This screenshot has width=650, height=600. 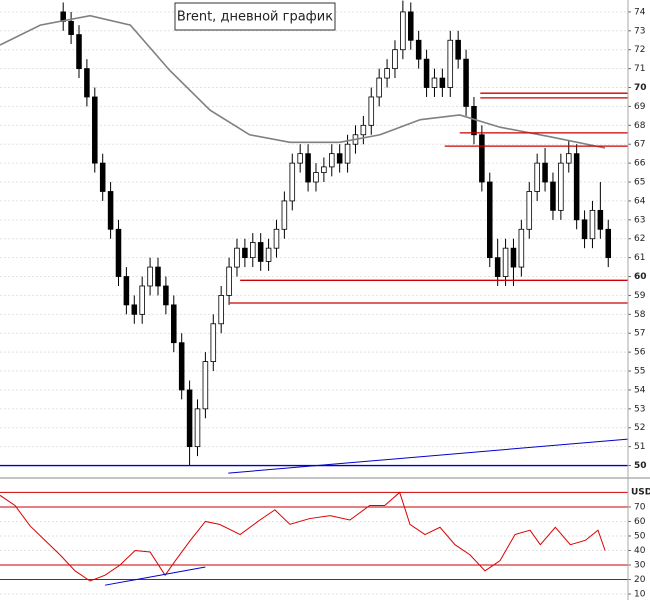 I want to click on y-tick-label: 62, so click(x=639, y=239).